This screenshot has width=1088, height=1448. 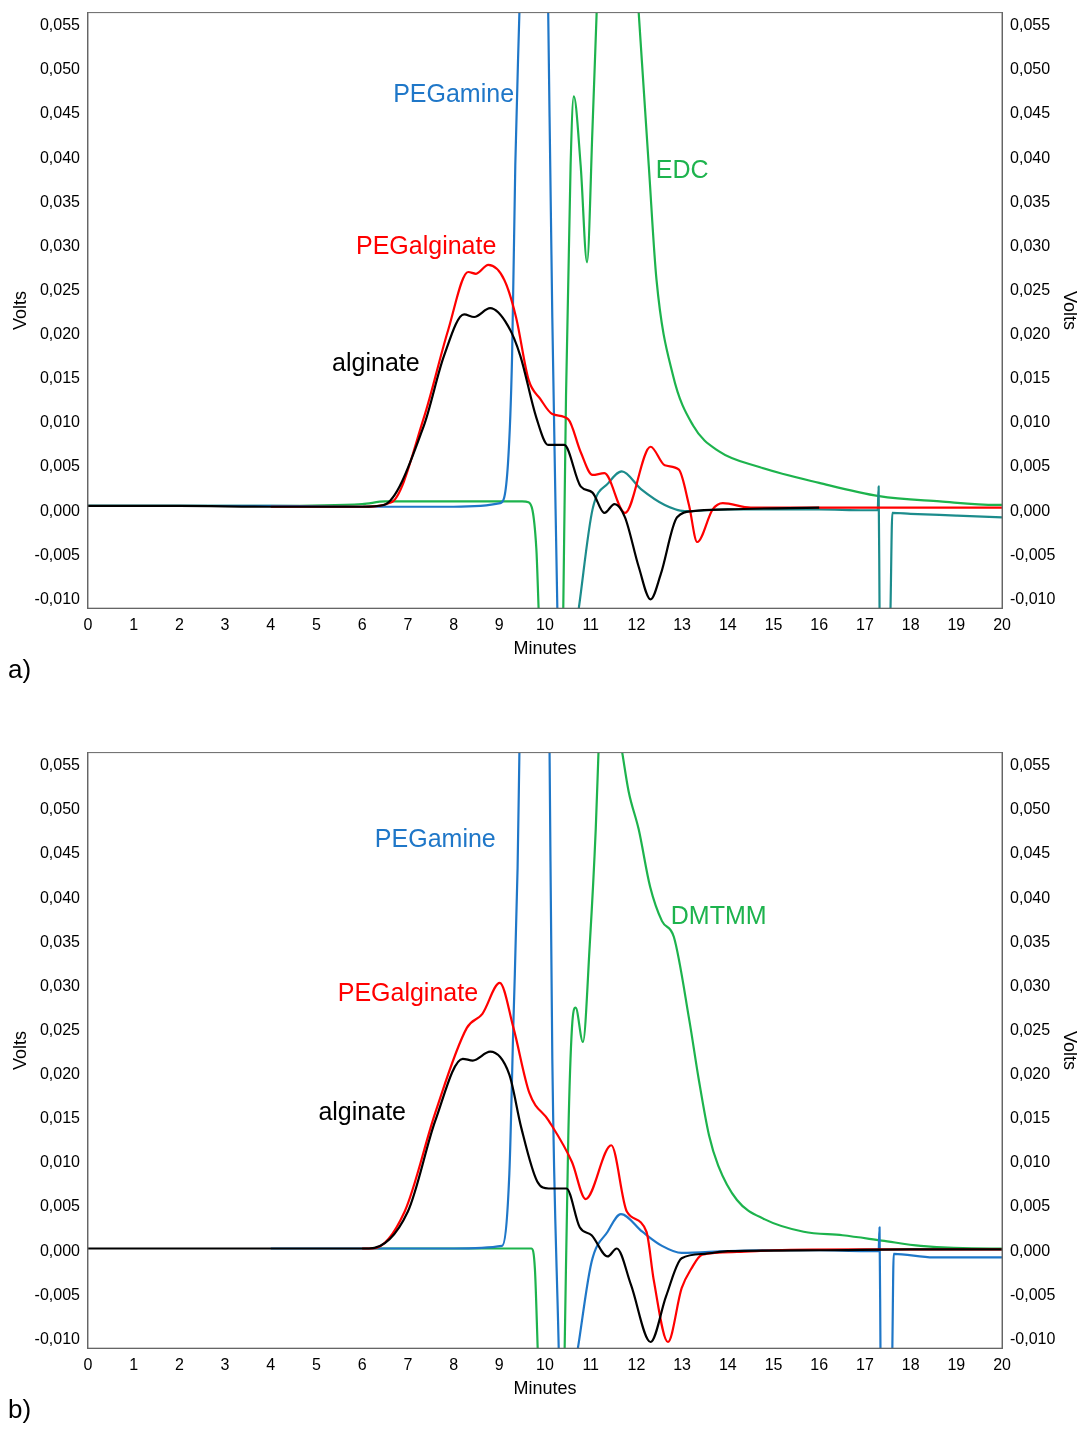 I want to click on line-series, so click(x=454, y=454).